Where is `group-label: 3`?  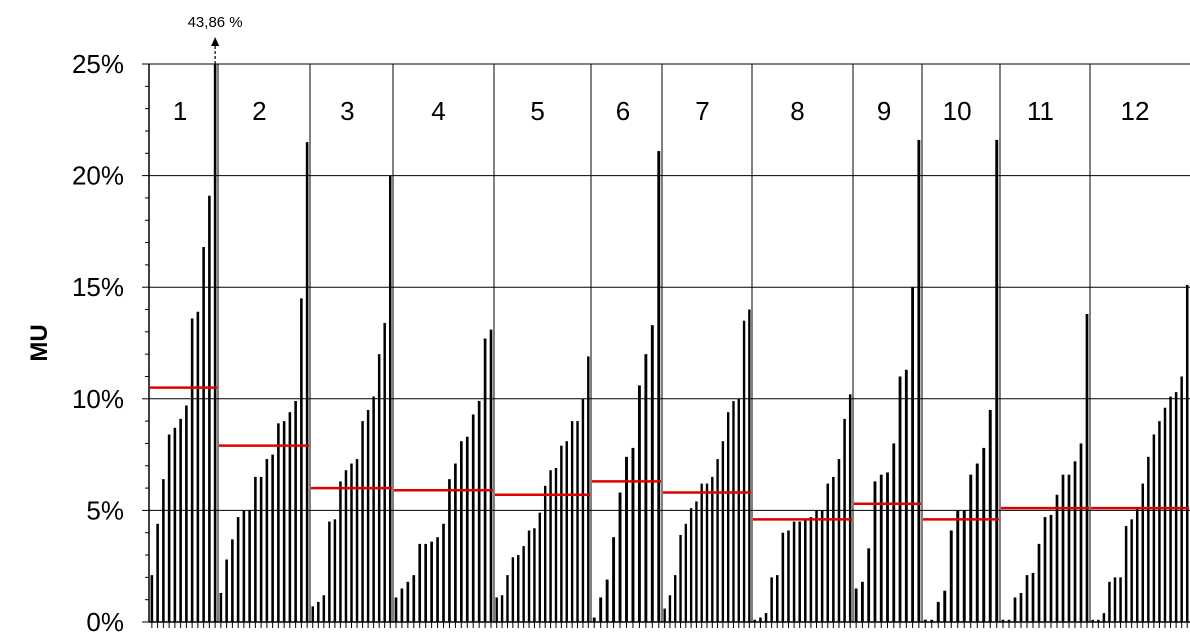 group-label: 3 is located at coordinates (347, 111).